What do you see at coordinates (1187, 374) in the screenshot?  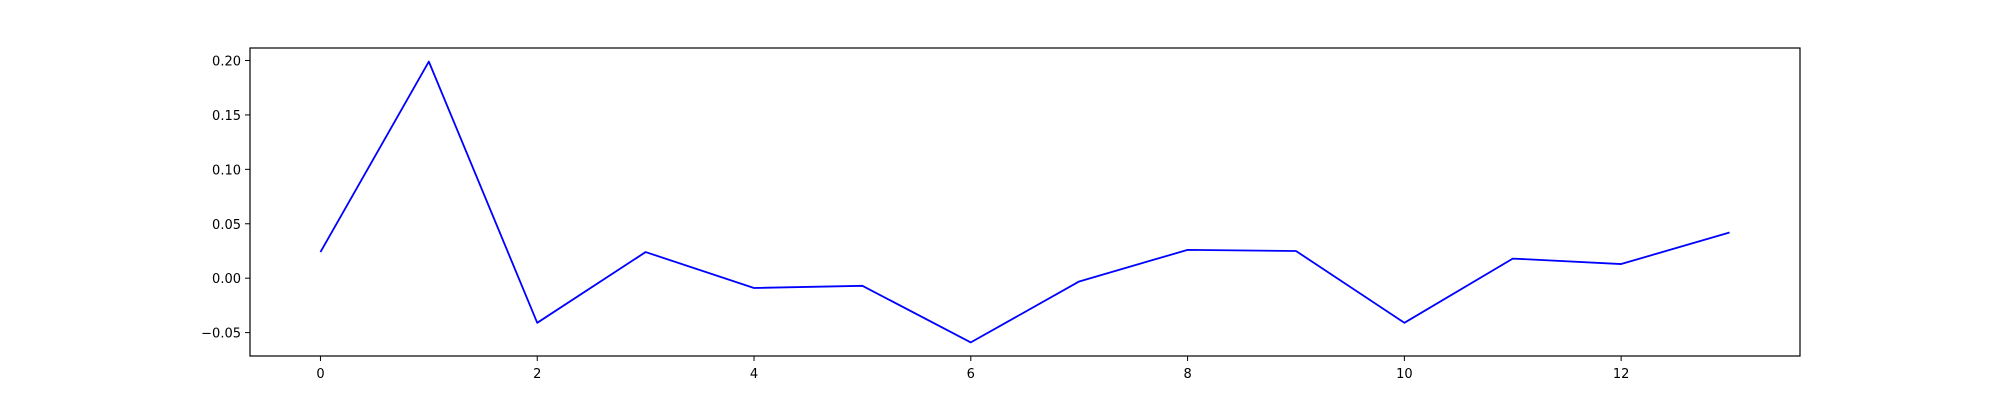 I see `x-tick-label: 8` at bounding box center [1187, 374].